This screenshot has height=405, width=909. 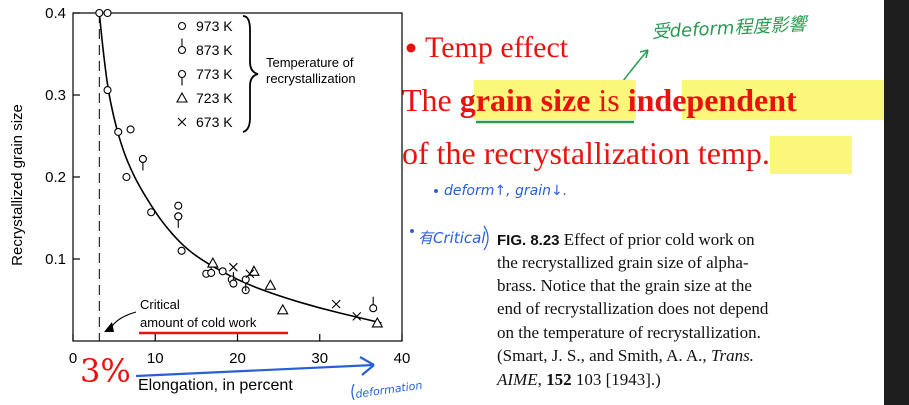 I want to click on highlight-temp, so click(x=811, y=155).